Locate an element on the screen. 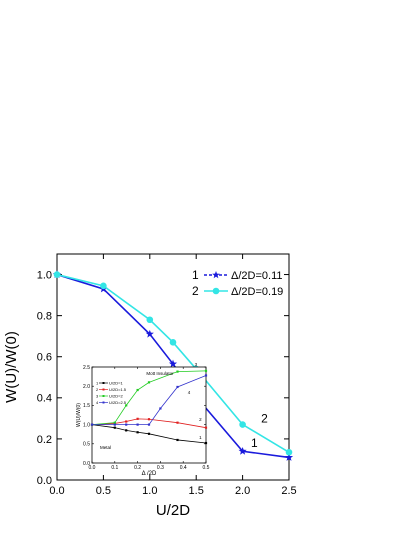  inset-series is located at coordinates (149, 407).